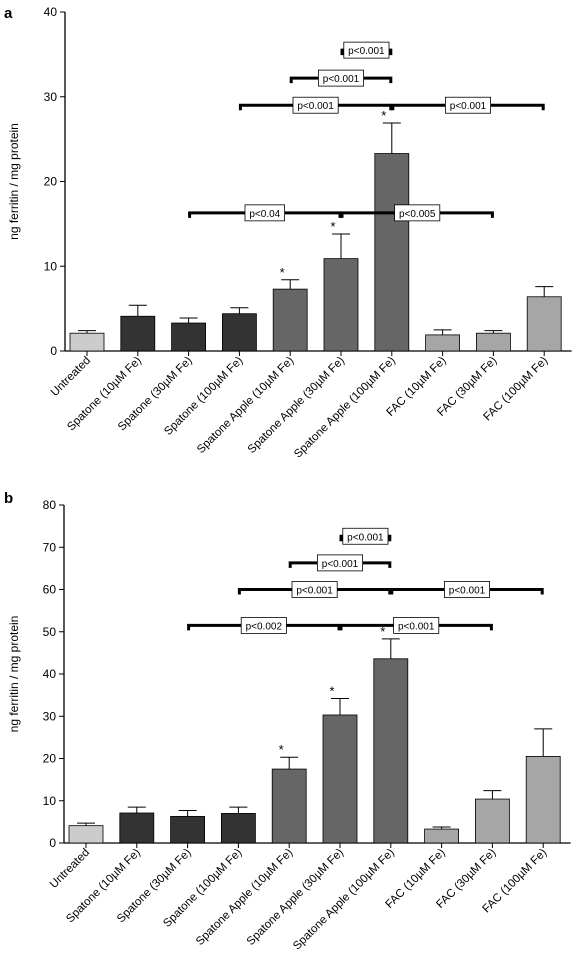 This screenshot has height=970, width=572. Describe the element at coordinates (50, 632) in the screenshot. I see `y-tick-label: 50` at that location.